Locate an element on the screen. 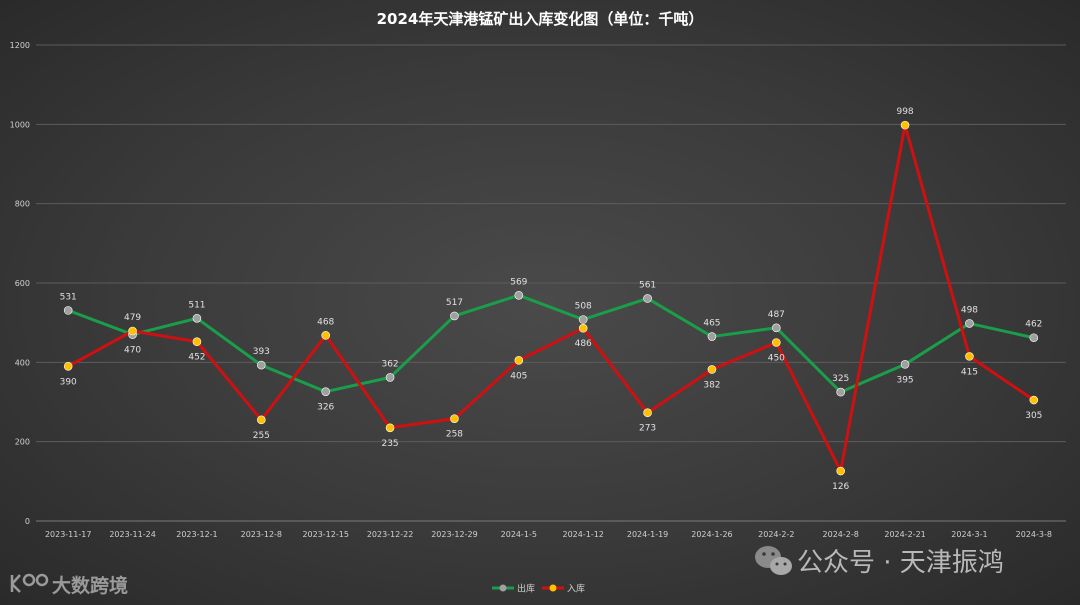 The height and width of the screenshot is (605, 1080). data-label: 258 is located at coordinates (454, 435).